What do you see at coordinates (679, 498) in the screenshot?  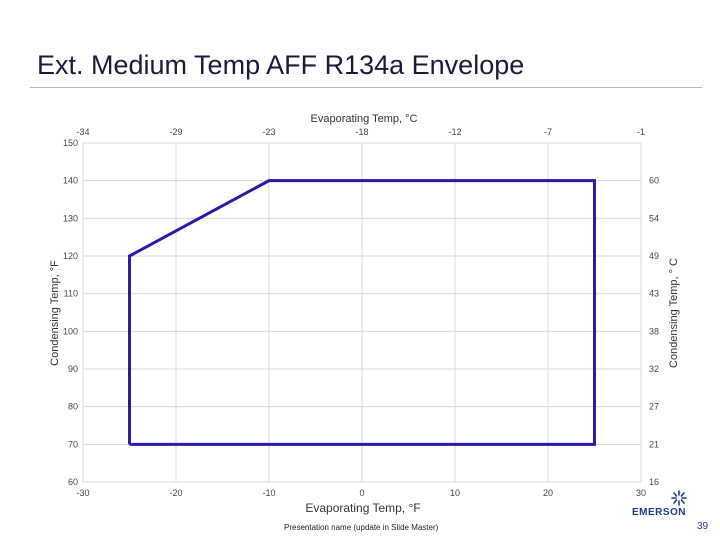 I see `emerson-logo-icon` at bounding box center [679, 498].